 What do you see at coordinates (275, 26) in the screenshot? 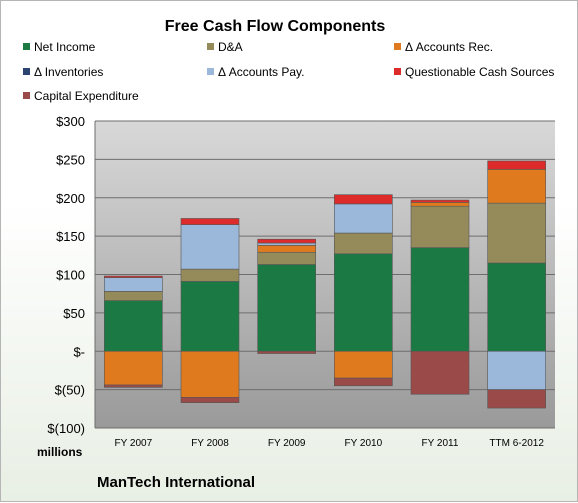
I see `chart-title: Free Cash Flow Components` at bounding box center [275, 26].